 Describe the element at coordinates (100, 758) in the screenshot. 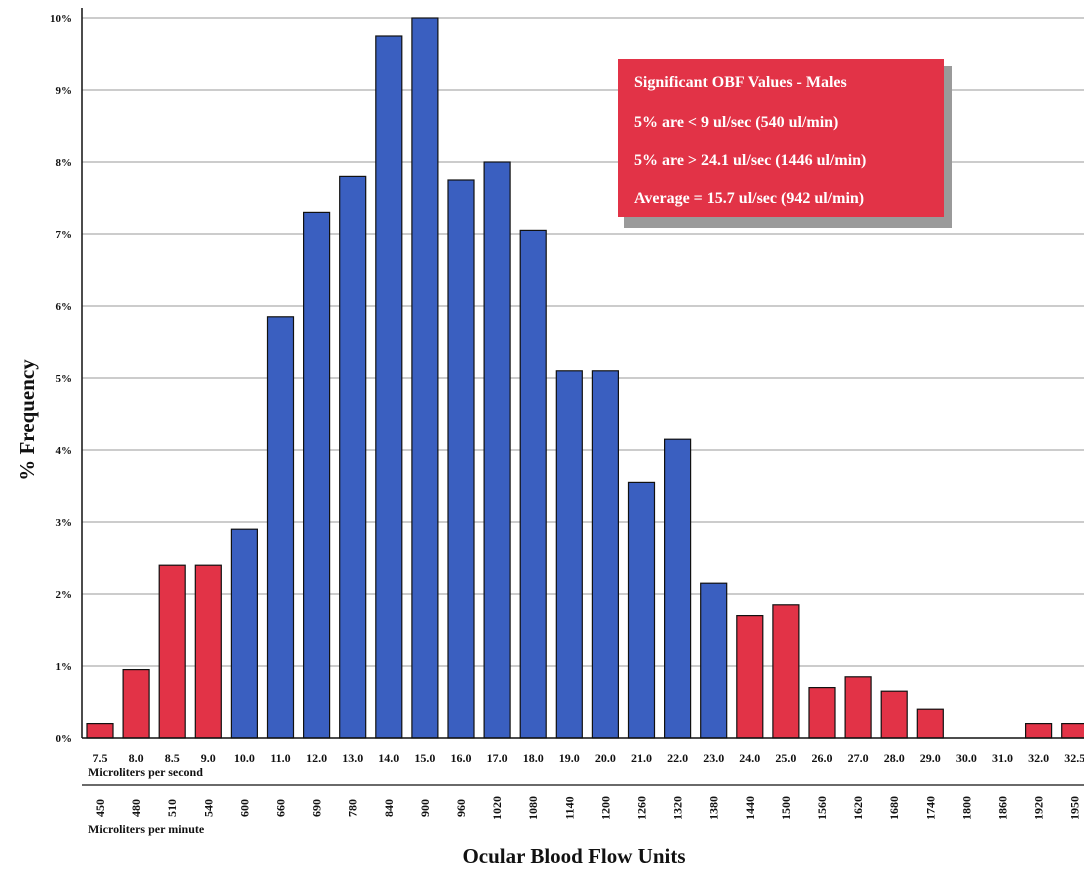

I see `x-tick-label: 7.5` at that location.